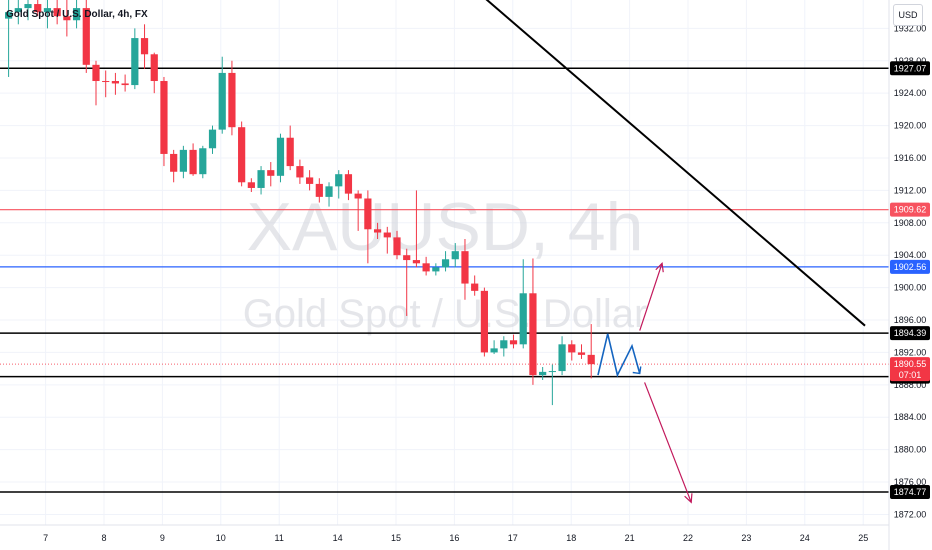 Image resolution: width=932 pixels, height=550 pixels. Describe the element at coordinates (455, 538) in the screenshot. I see `time-axis: 7 8 9 10 11 14 15 16 17 18 21 22 23 24 25` at that location.